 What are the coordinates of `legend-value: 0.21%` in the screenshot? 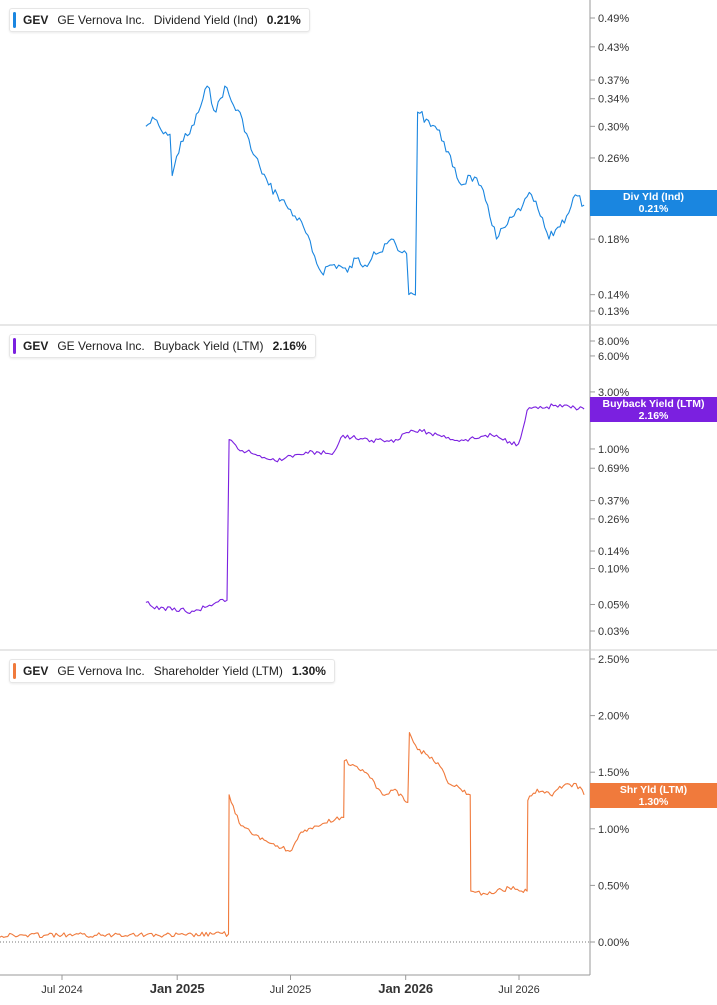 It's located at (283, 20).